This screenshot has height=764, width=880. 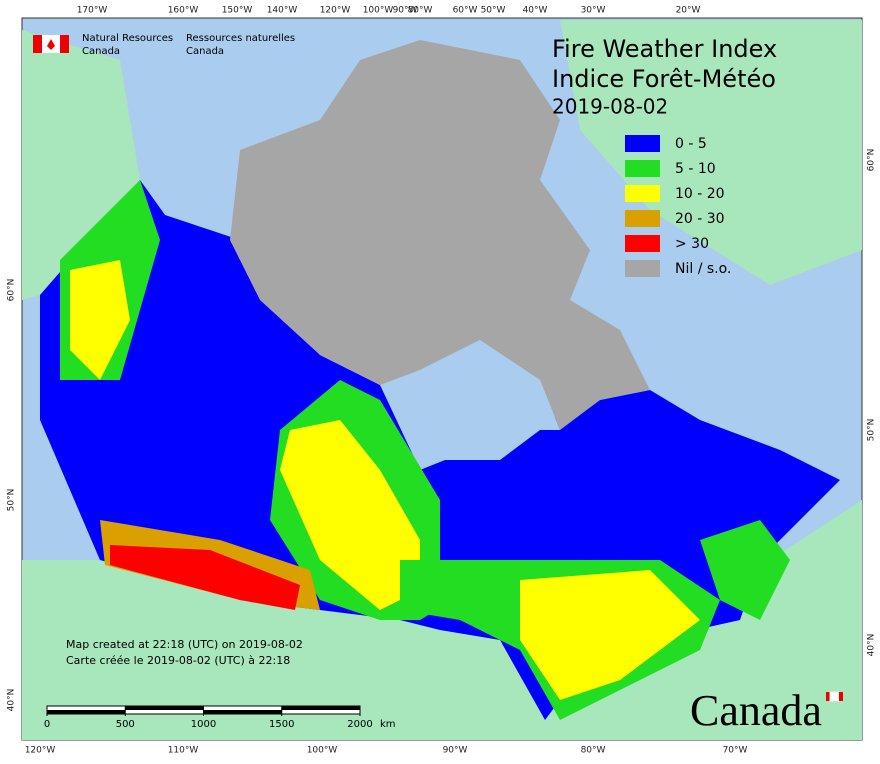 What do you see at coordinates (240, 38) in the screenshot?
I see `agency-fr: Ressources naturelles` at bounding box center [240, 38].